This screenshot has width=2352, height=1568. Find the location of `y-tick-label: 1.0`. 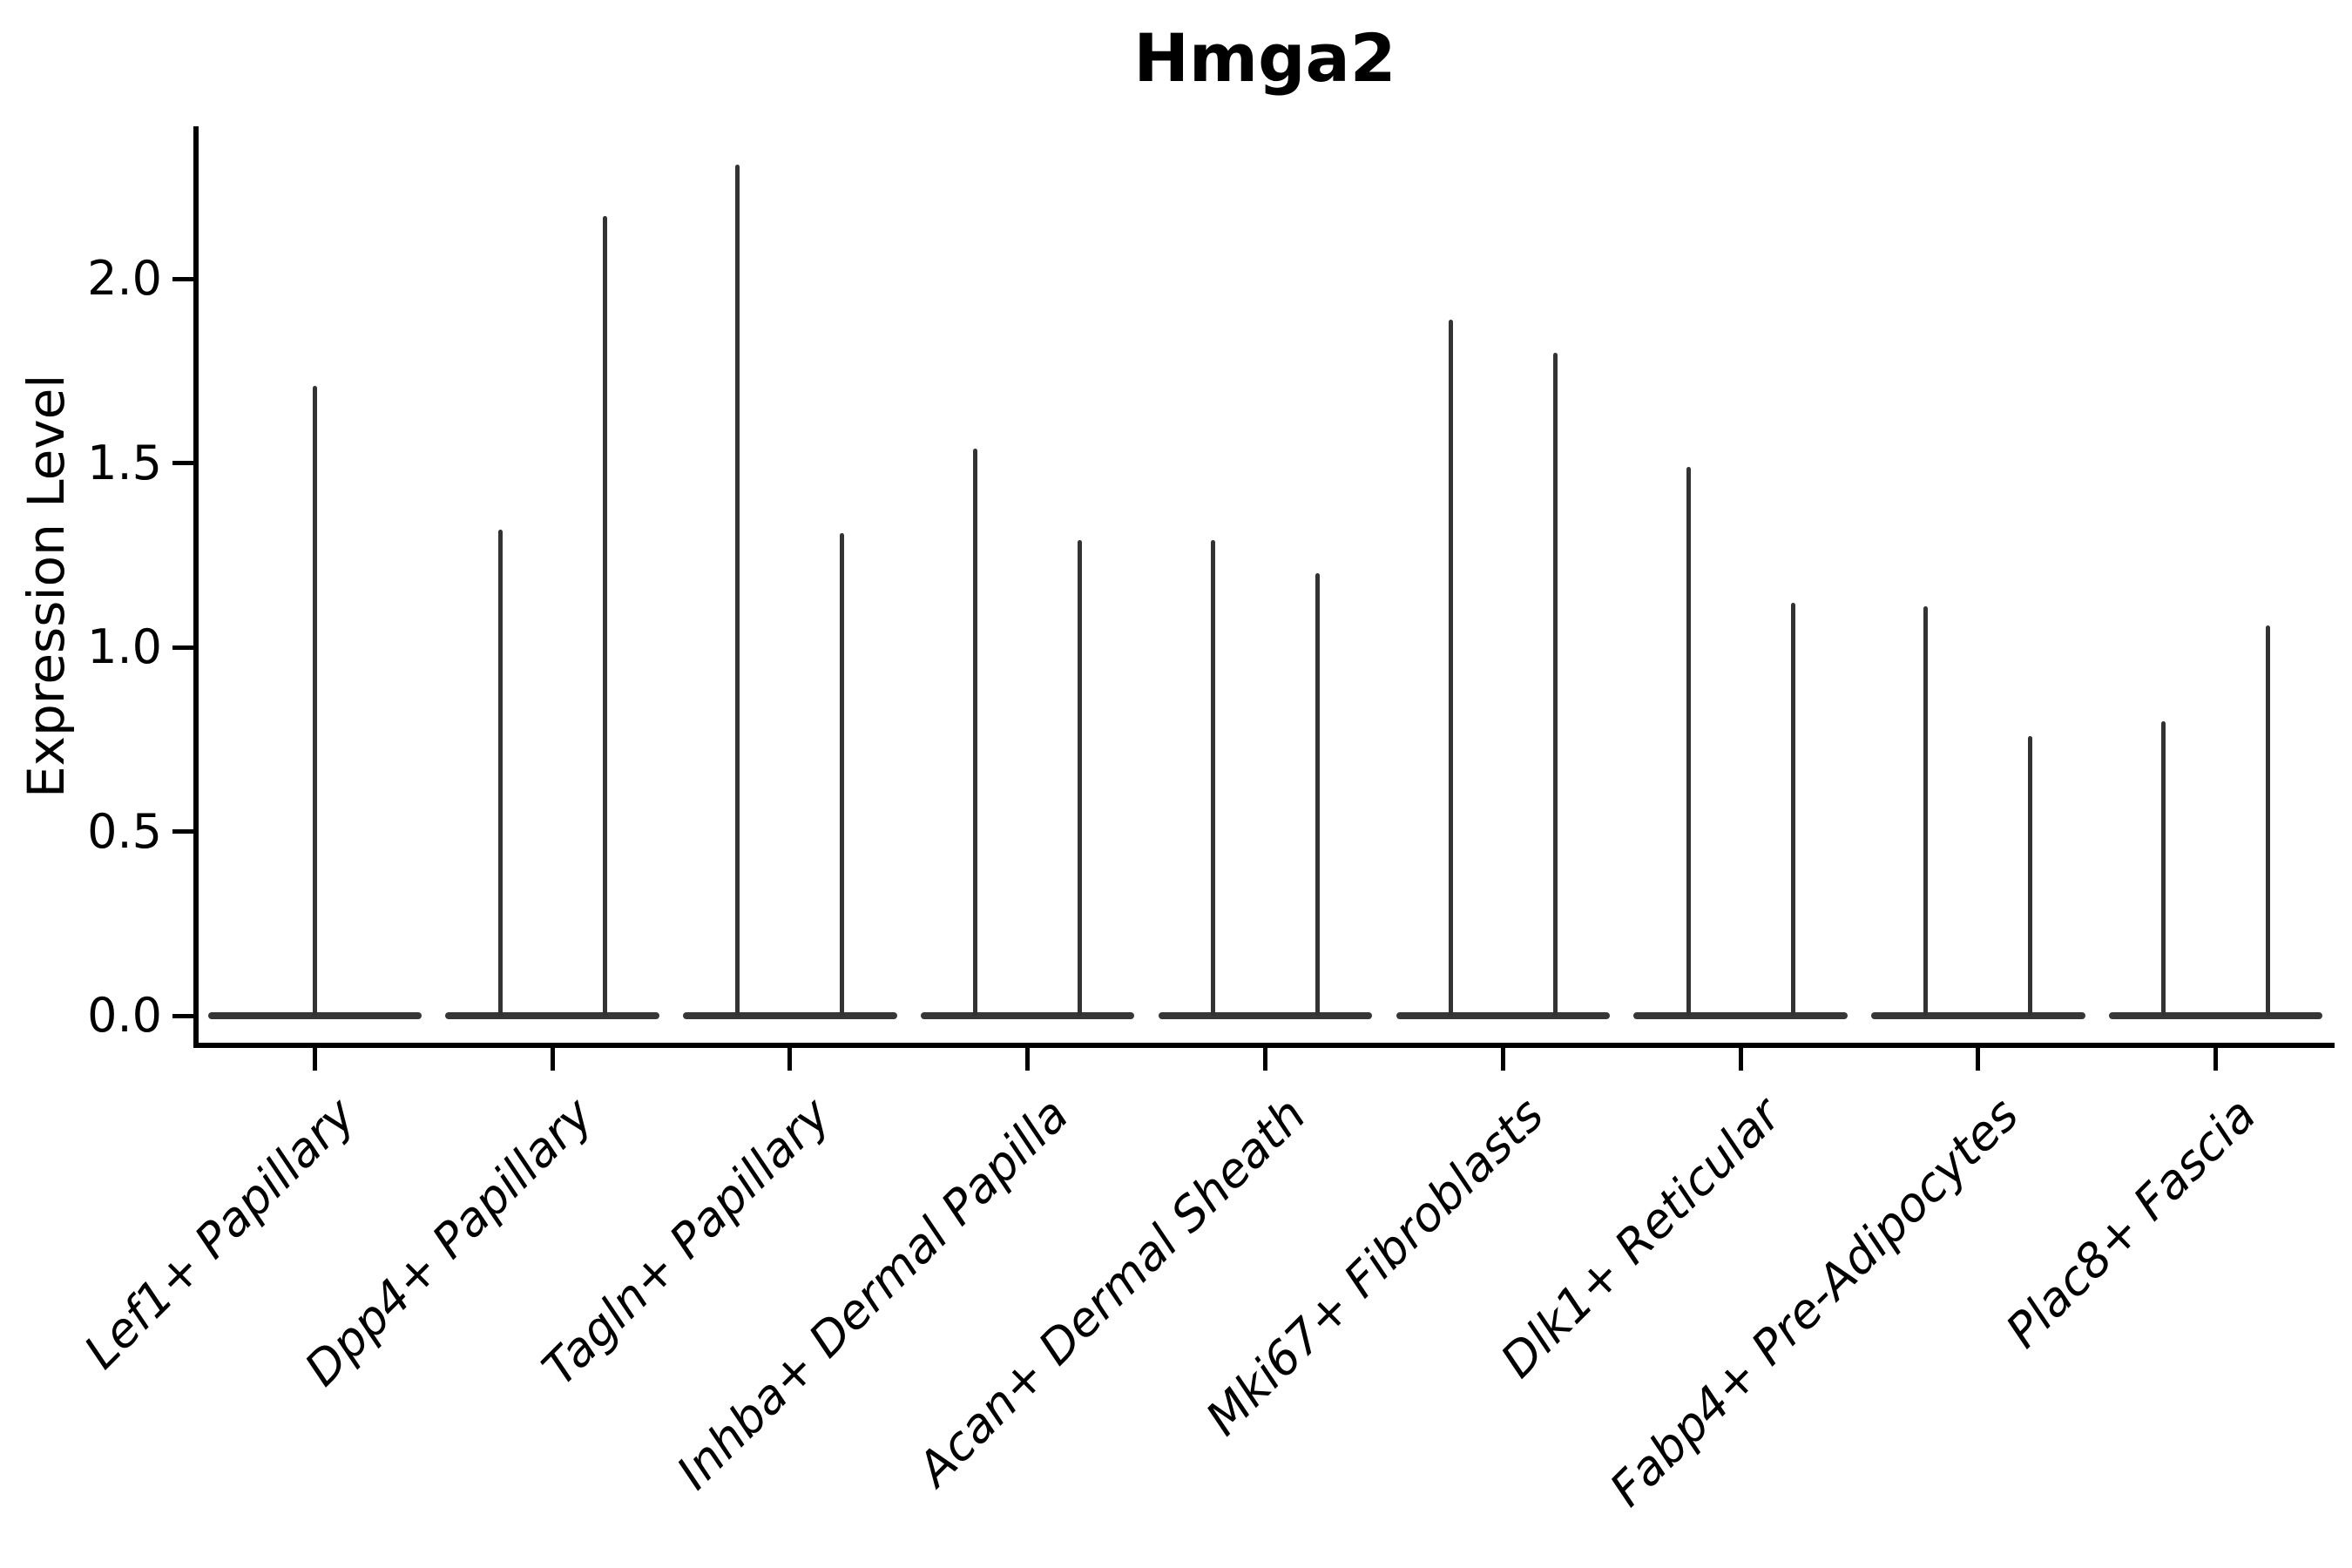

y-tick-label: 1.0 is located at coordinates (125, 646).